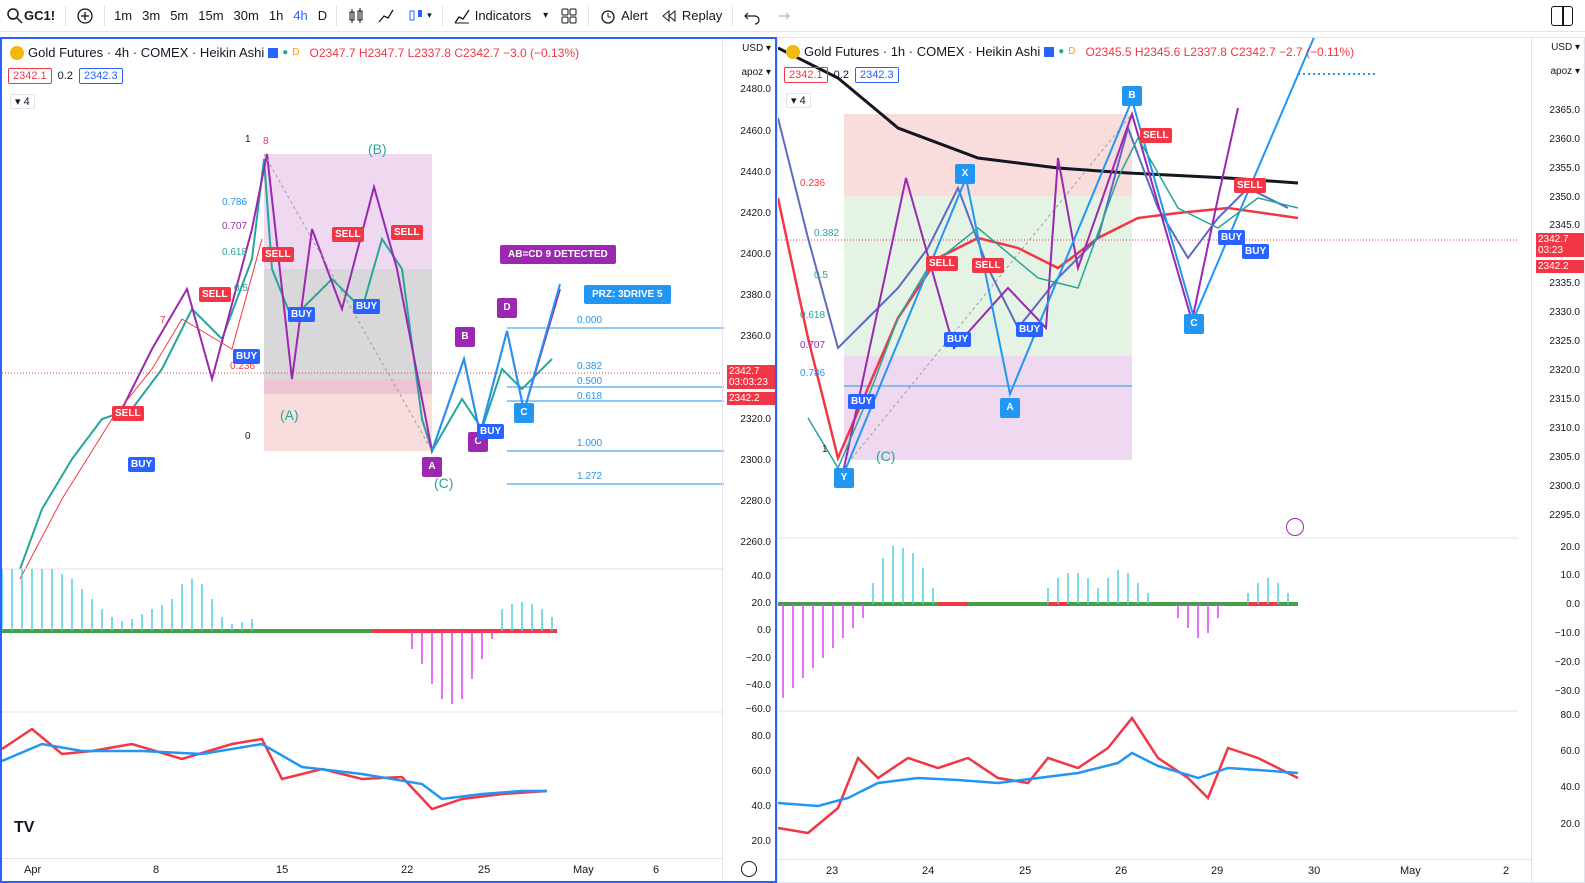  Describe the element at coordinates (1564, 139) in the screenshot. I see `price-tick: 2360.0` at that location.